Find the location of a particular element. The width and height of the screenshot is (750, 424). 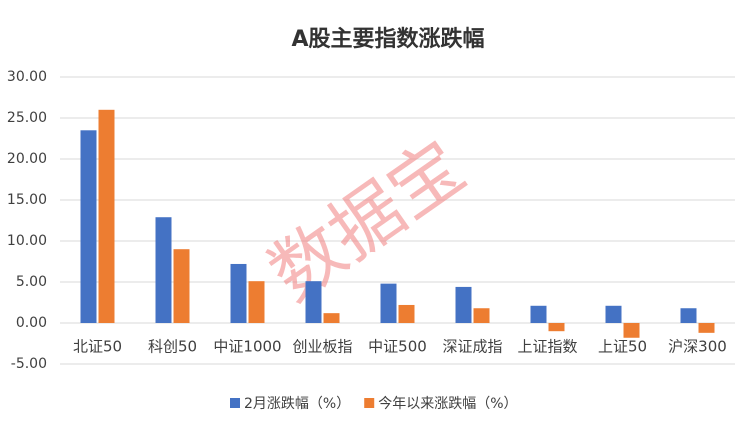

y-tick-label: 10.00 is located at coordinates (27, 241).